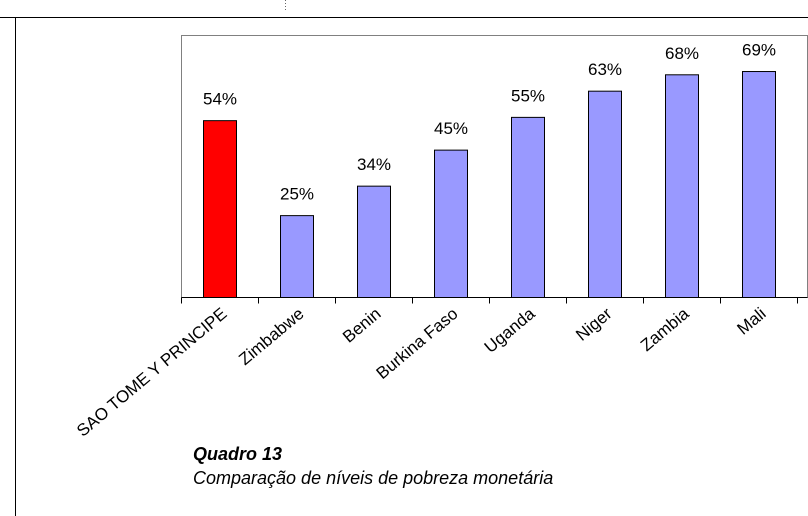 The height and width of the screenshot is (516, 808). What do you see at coordinates (374, 164) in the screenshot?
I see `data-label: 34%` at bounding box center [374, 164].